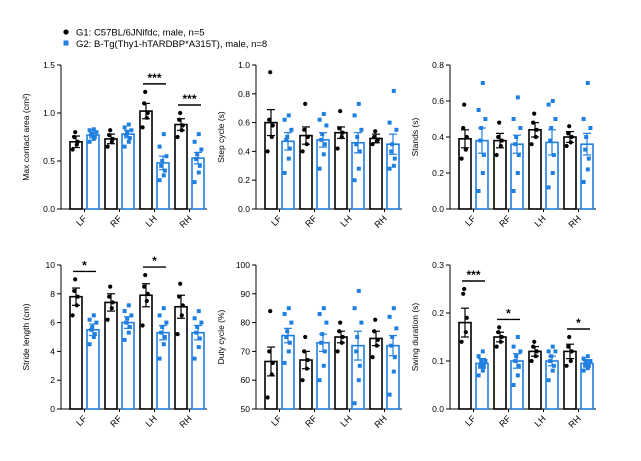 The image size is (641, 461). I want to click on y-tick-label: 90, so click(246, 294).